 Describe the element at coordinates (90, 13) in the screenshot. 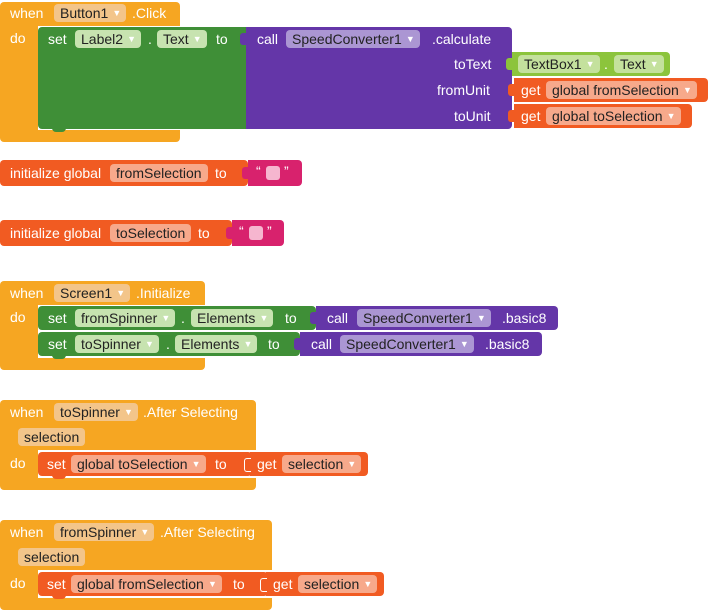

I see `component-dropdown: Button1 ▼` at that location.